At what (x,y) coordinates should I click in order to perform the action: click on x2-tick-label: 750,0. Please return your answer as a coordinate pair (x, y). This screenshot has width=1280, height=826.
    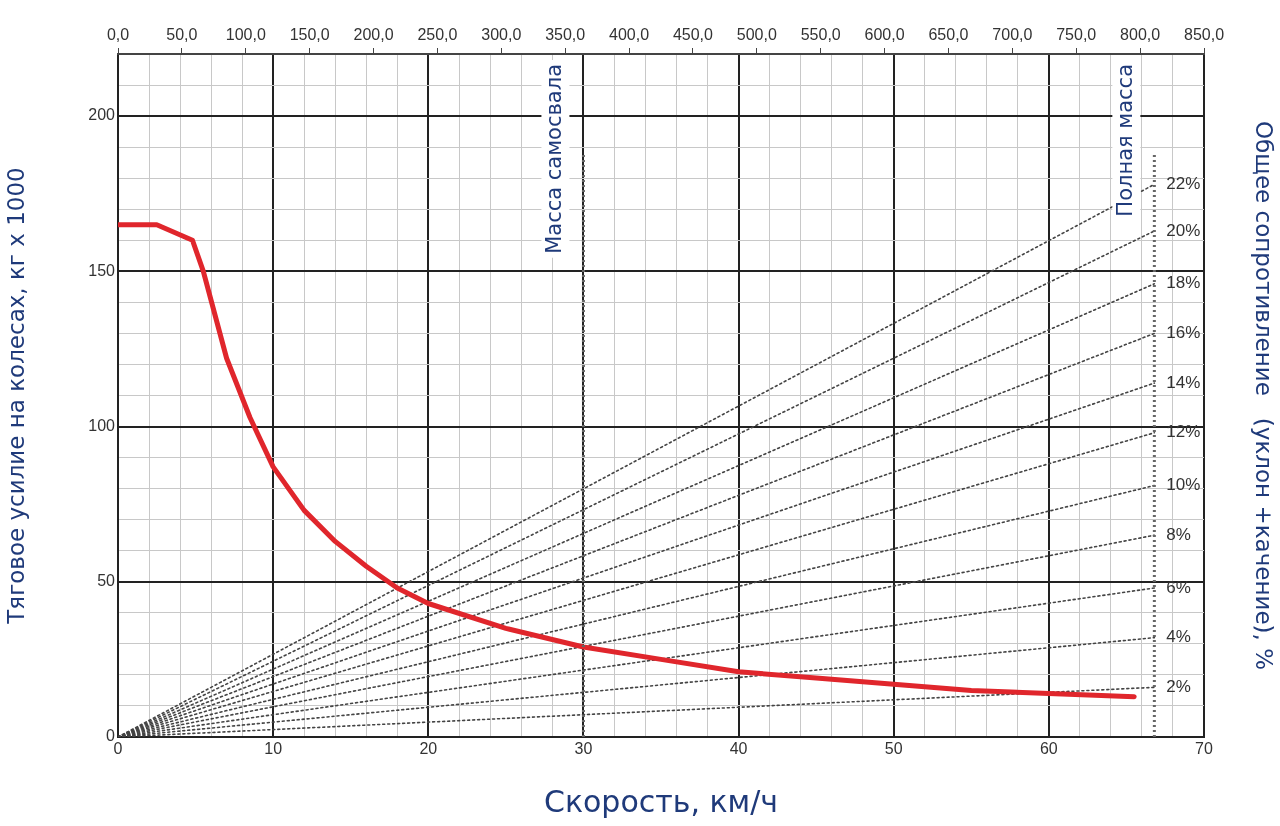
    Looking at the image, I should click on (1076, 34).